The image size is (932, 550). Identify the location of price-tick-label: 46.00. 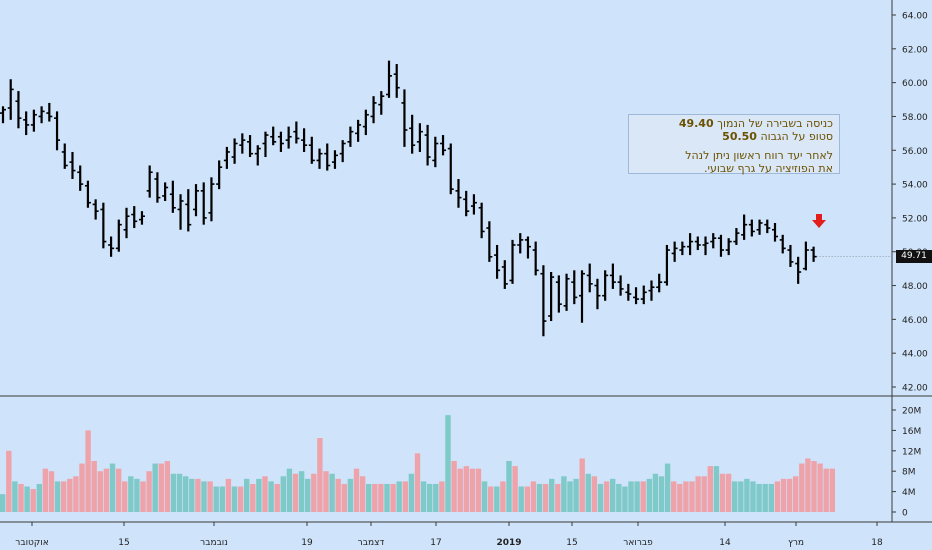
(915, 321).